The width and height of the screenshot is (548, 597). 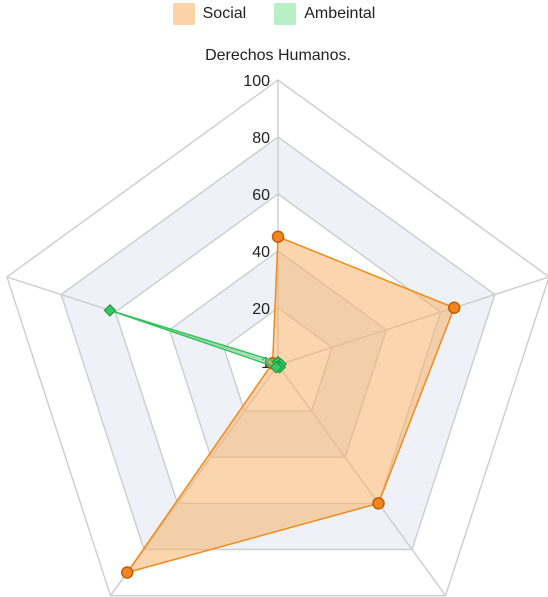 I want to click on legend-swatch-social, so click(x=183, y=14).